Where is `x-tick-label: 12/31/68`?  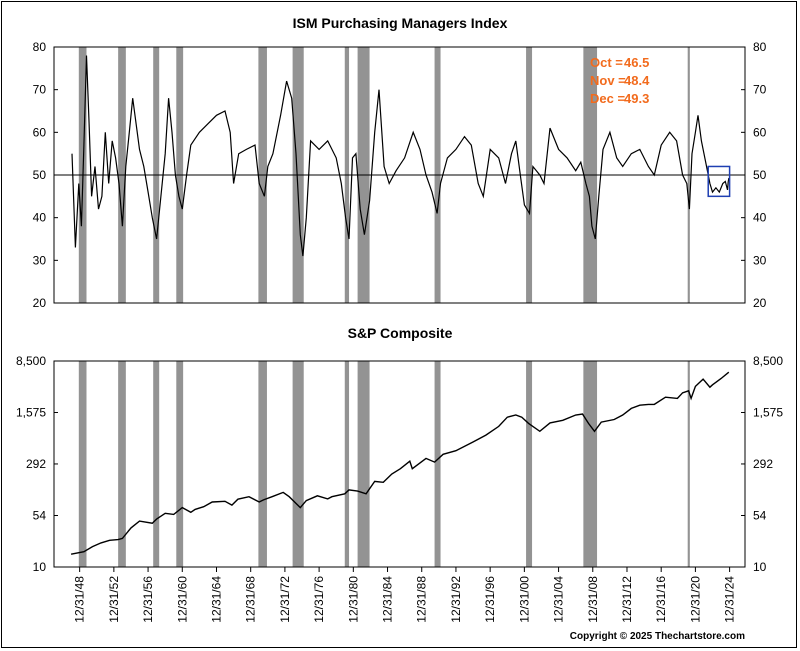
x-tick-label: 12/31/68 is located at coordinates (251, 599).